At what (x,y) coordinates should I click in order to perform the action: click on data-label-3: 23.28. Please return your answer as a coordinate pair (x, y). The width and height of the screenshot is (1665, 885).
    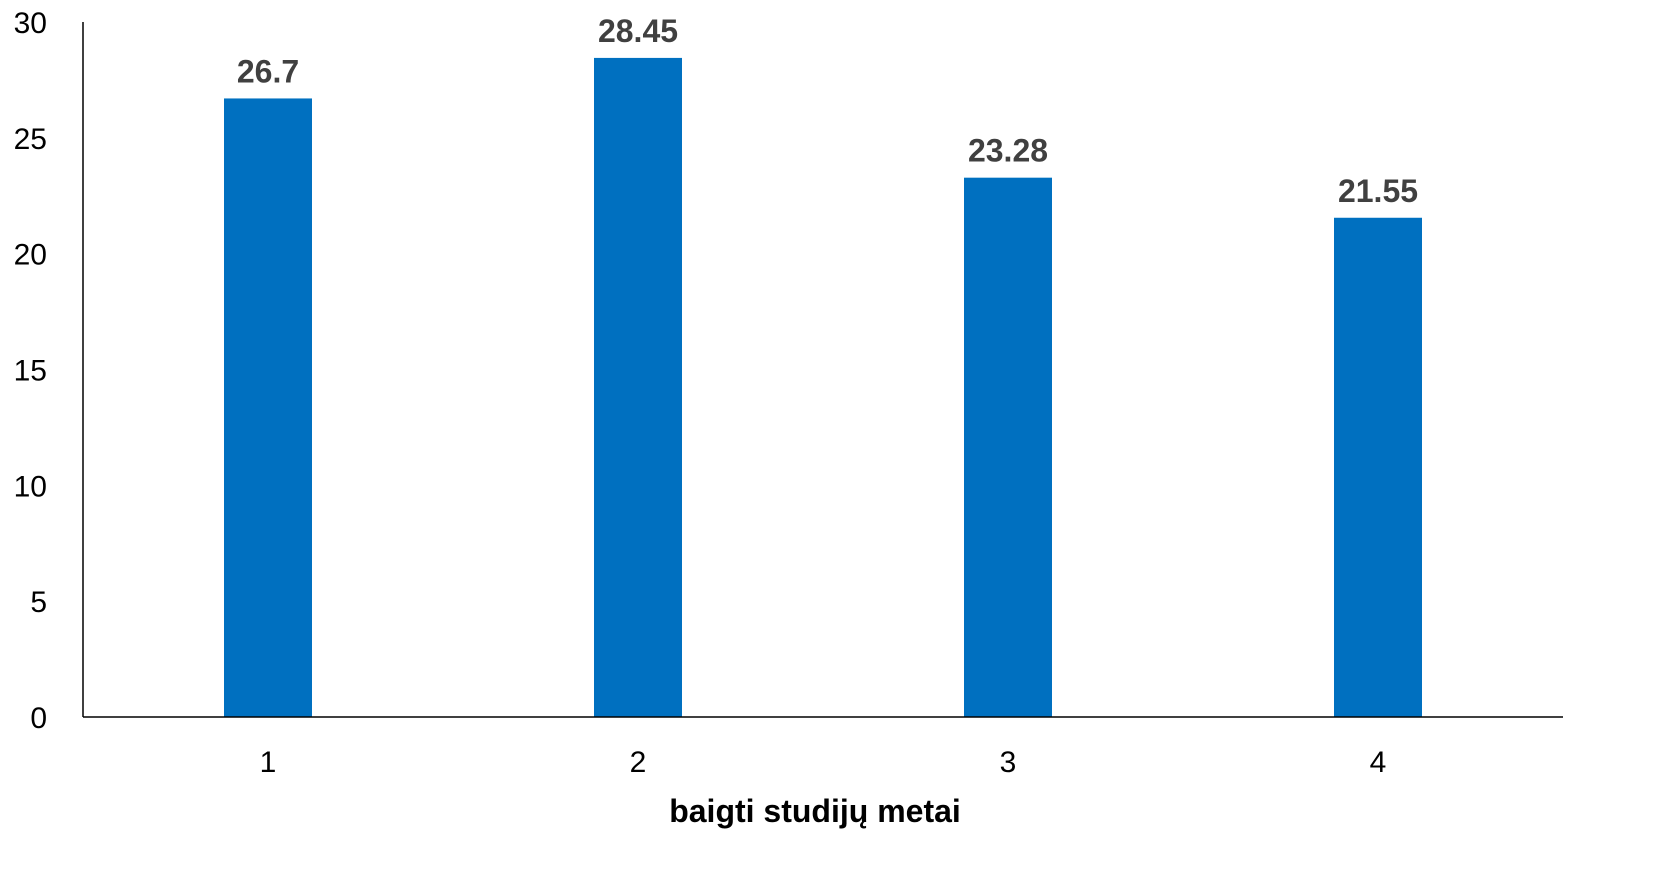
    Looking at the image, I should click on (1008, 151).